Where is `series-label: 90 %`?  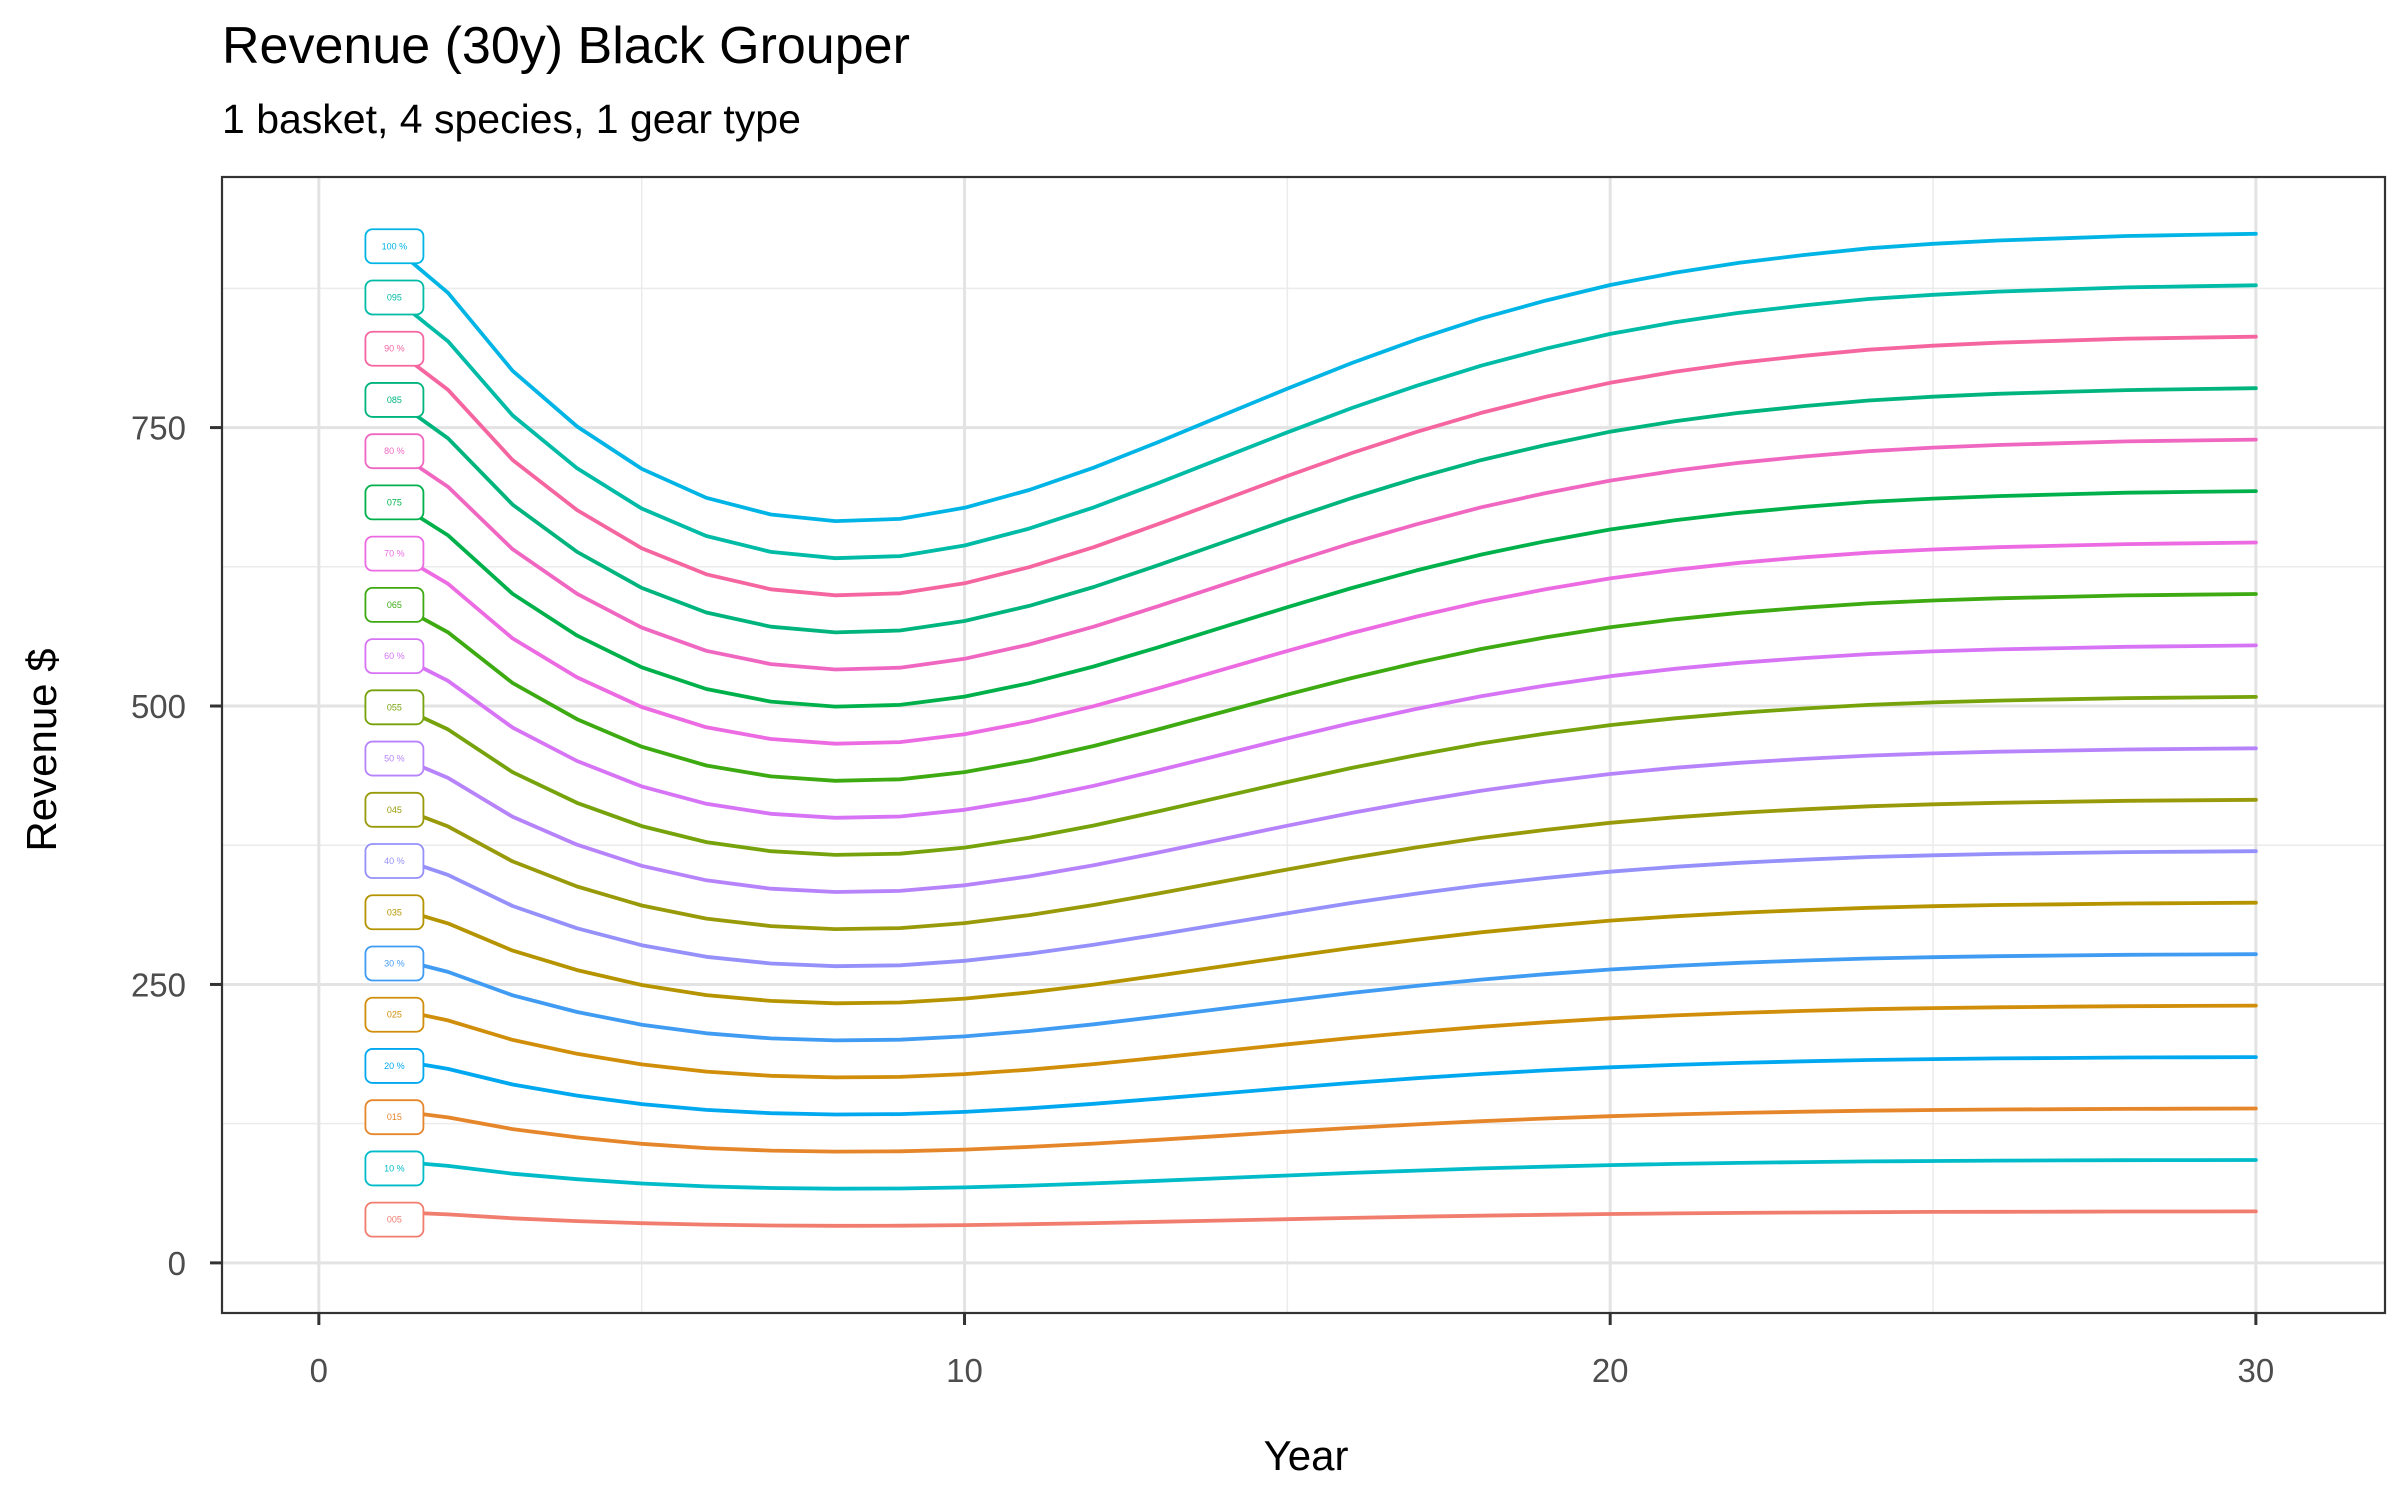
series-label: 90 % is located at coordinates (394, 348).